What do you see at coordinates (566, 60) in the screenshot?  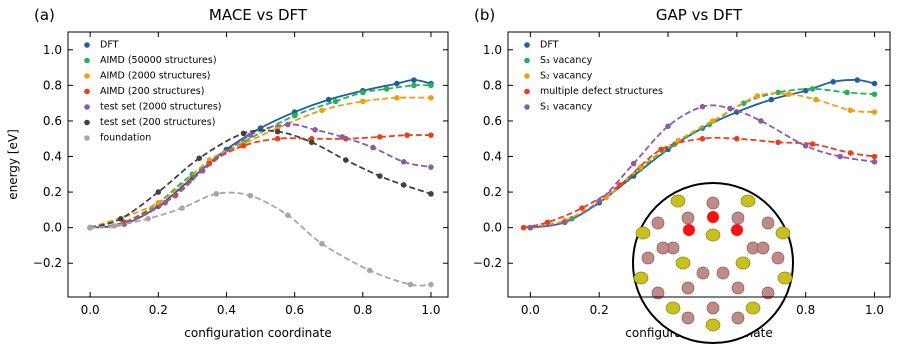 I see `legend-label: S₃ vacancy` at bounding box center [566, 60].